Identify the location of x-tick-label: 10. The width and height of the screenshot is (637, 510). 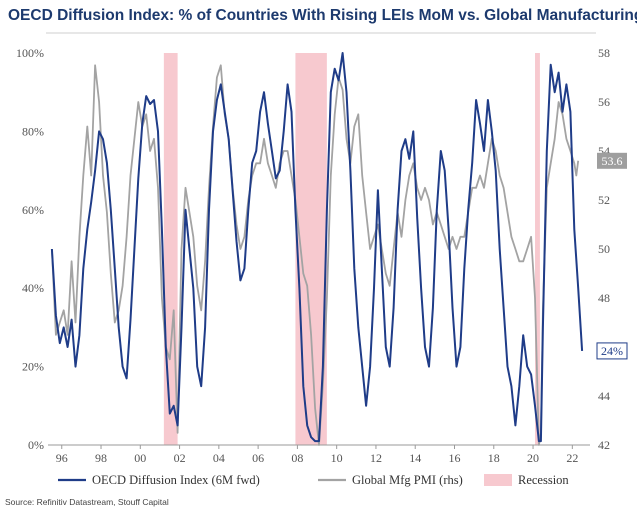
(337, 458).